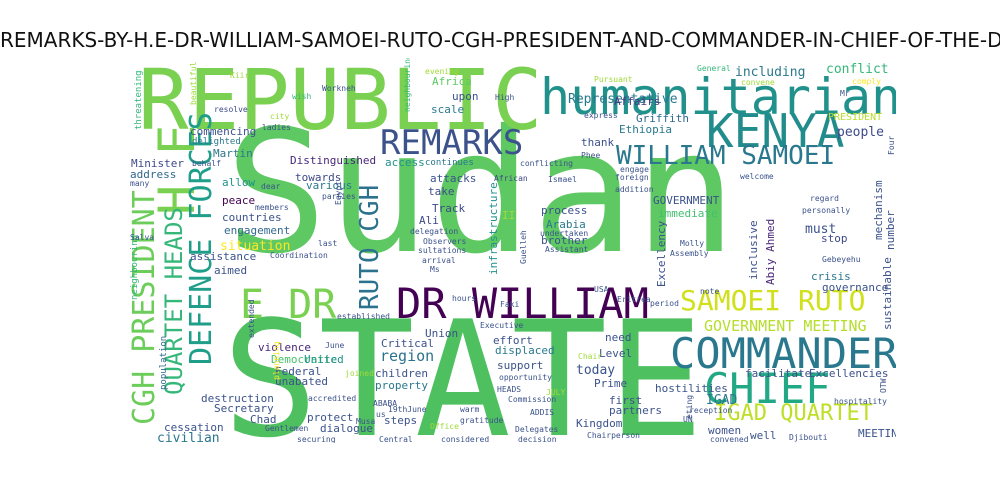 This screenshot has height=500, width=1000. Describe the element at coordinates (299, 255) in the screenshot. I see `cloud-word: Coordination` at that location.